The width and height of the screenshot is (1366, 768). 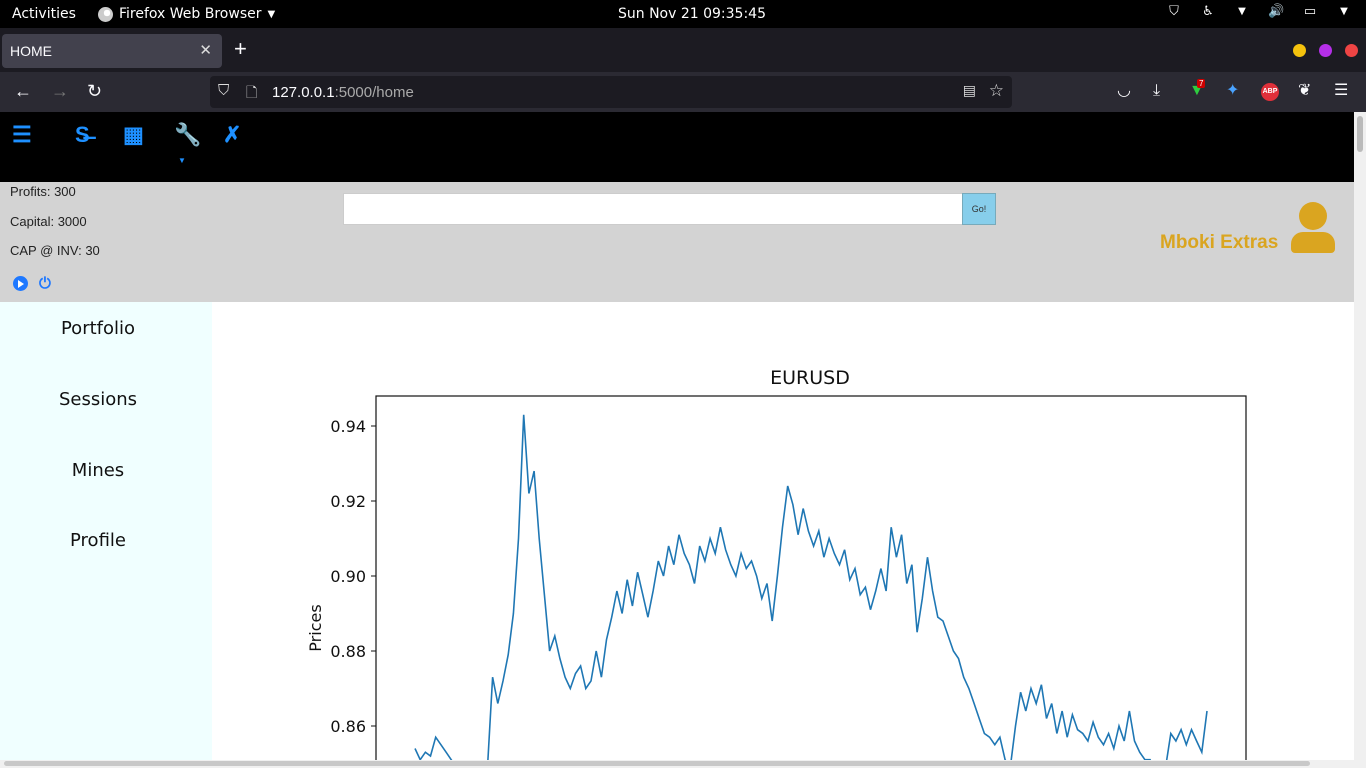 What do you see at coordinates (98, 328) in the screenshot?
I see `sidebar-item-portfolio: Portfolio` at bounding box center [98, 328].